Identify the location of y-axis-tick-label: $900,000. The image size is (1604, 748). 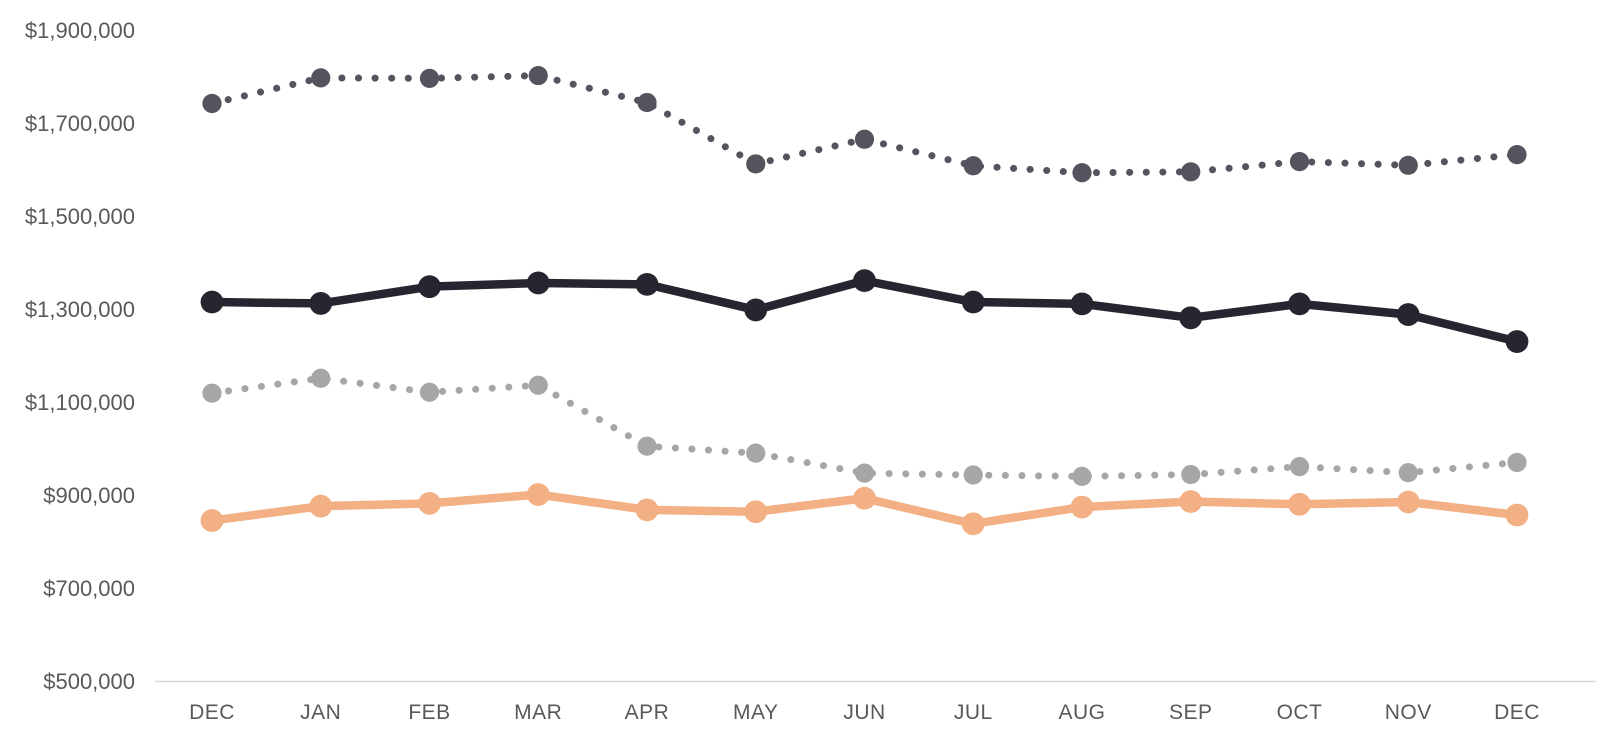
(89, 495).